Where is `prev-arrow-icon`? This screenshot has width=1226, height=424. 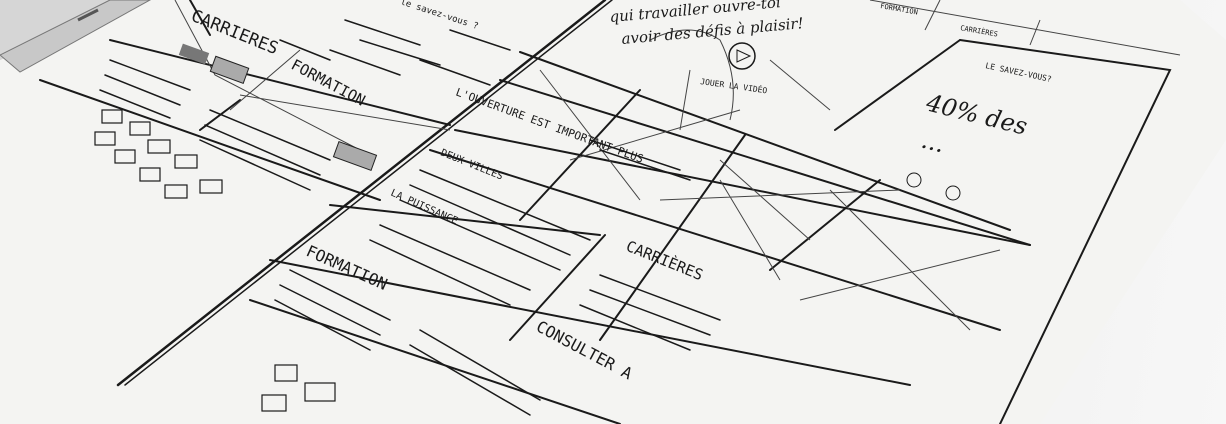 prev-arrow-icon is located at coordinates (914, 180).